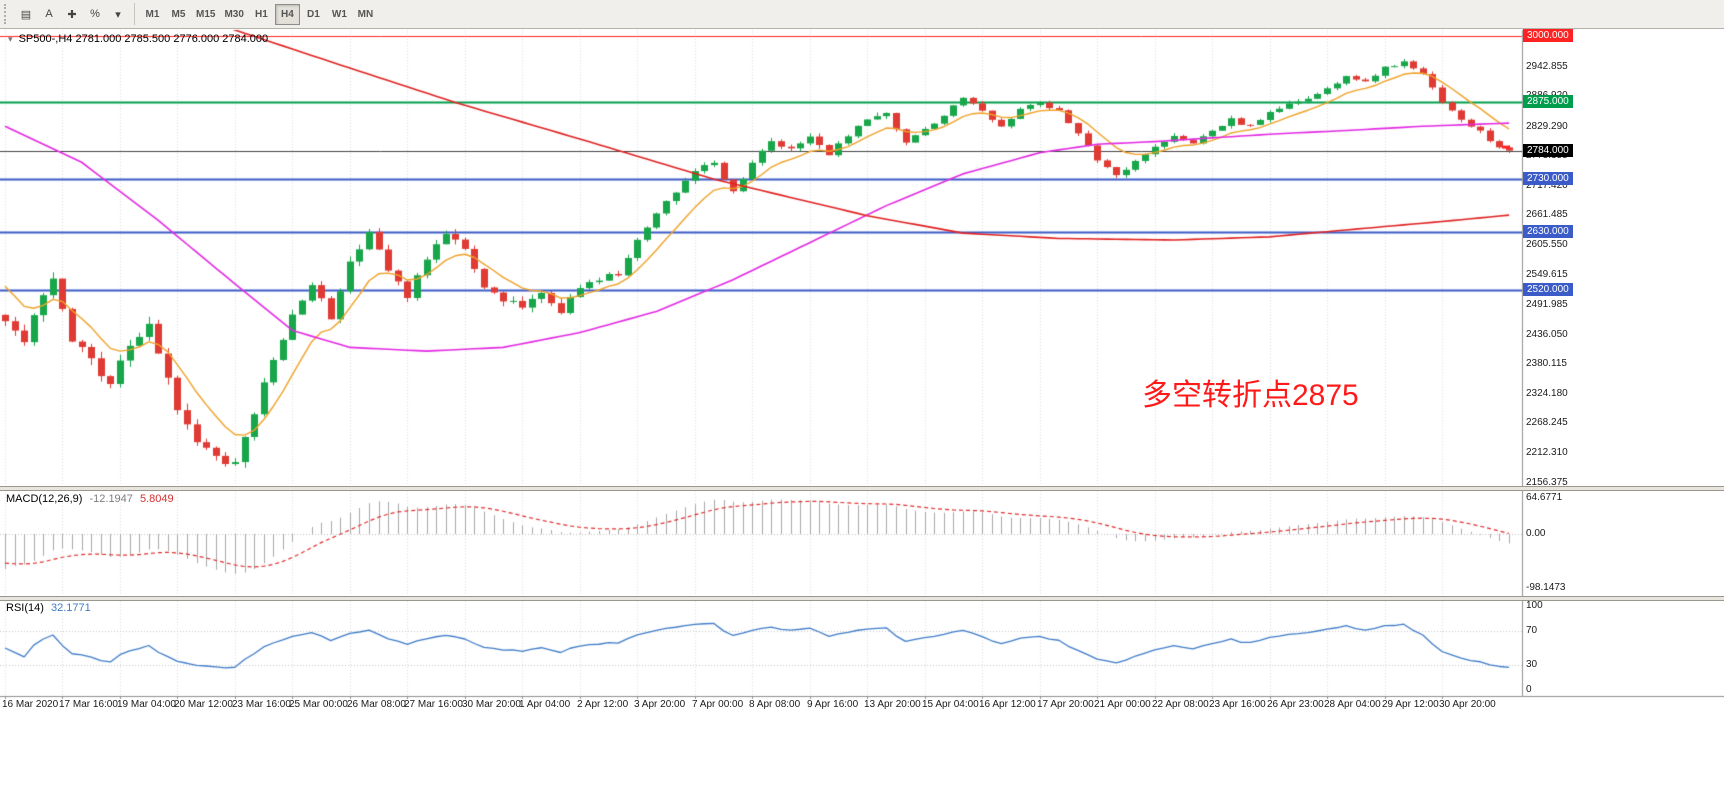 This screenshot has width=1724, height=791. Describe the element at coordinates (1546, 363) in the screenshot. I see `price-axis-label: 2380.115` at that location.